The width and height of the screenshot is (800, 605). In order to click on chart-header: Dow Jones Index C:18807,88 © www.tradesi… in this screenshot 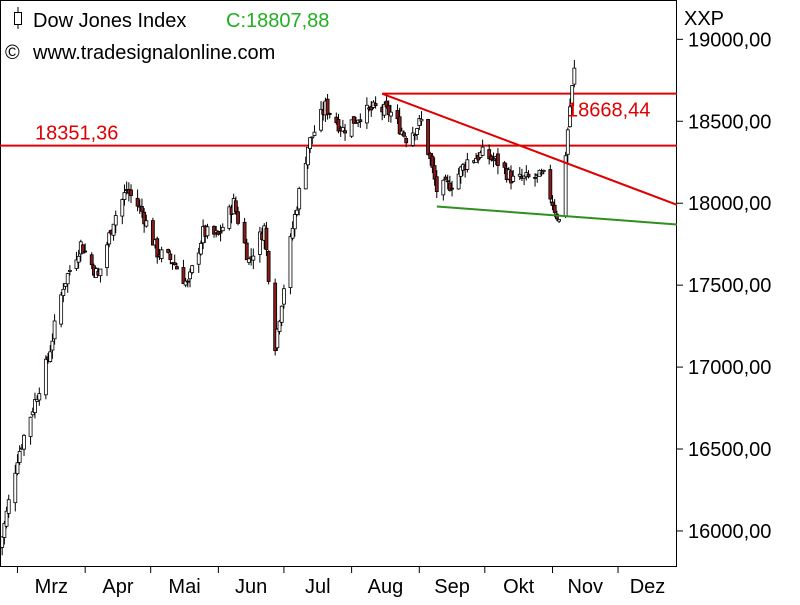, I will do `click(364, 35)`.